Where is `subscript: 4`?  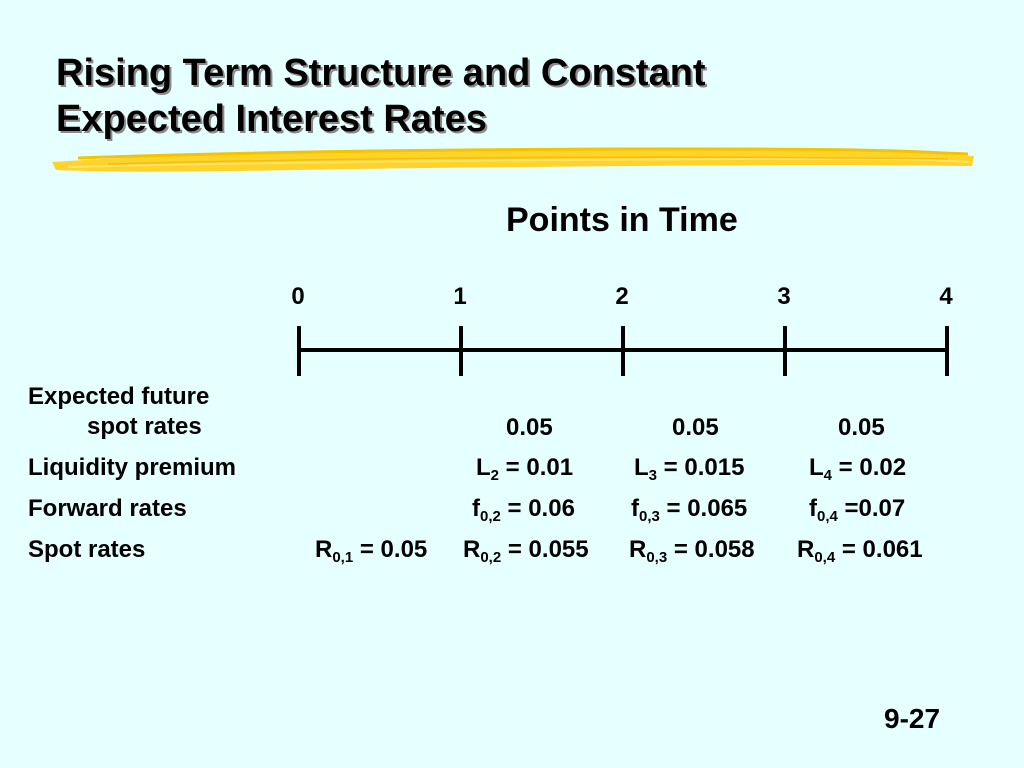 subscript: 4 is located at coordinates (828, 475).